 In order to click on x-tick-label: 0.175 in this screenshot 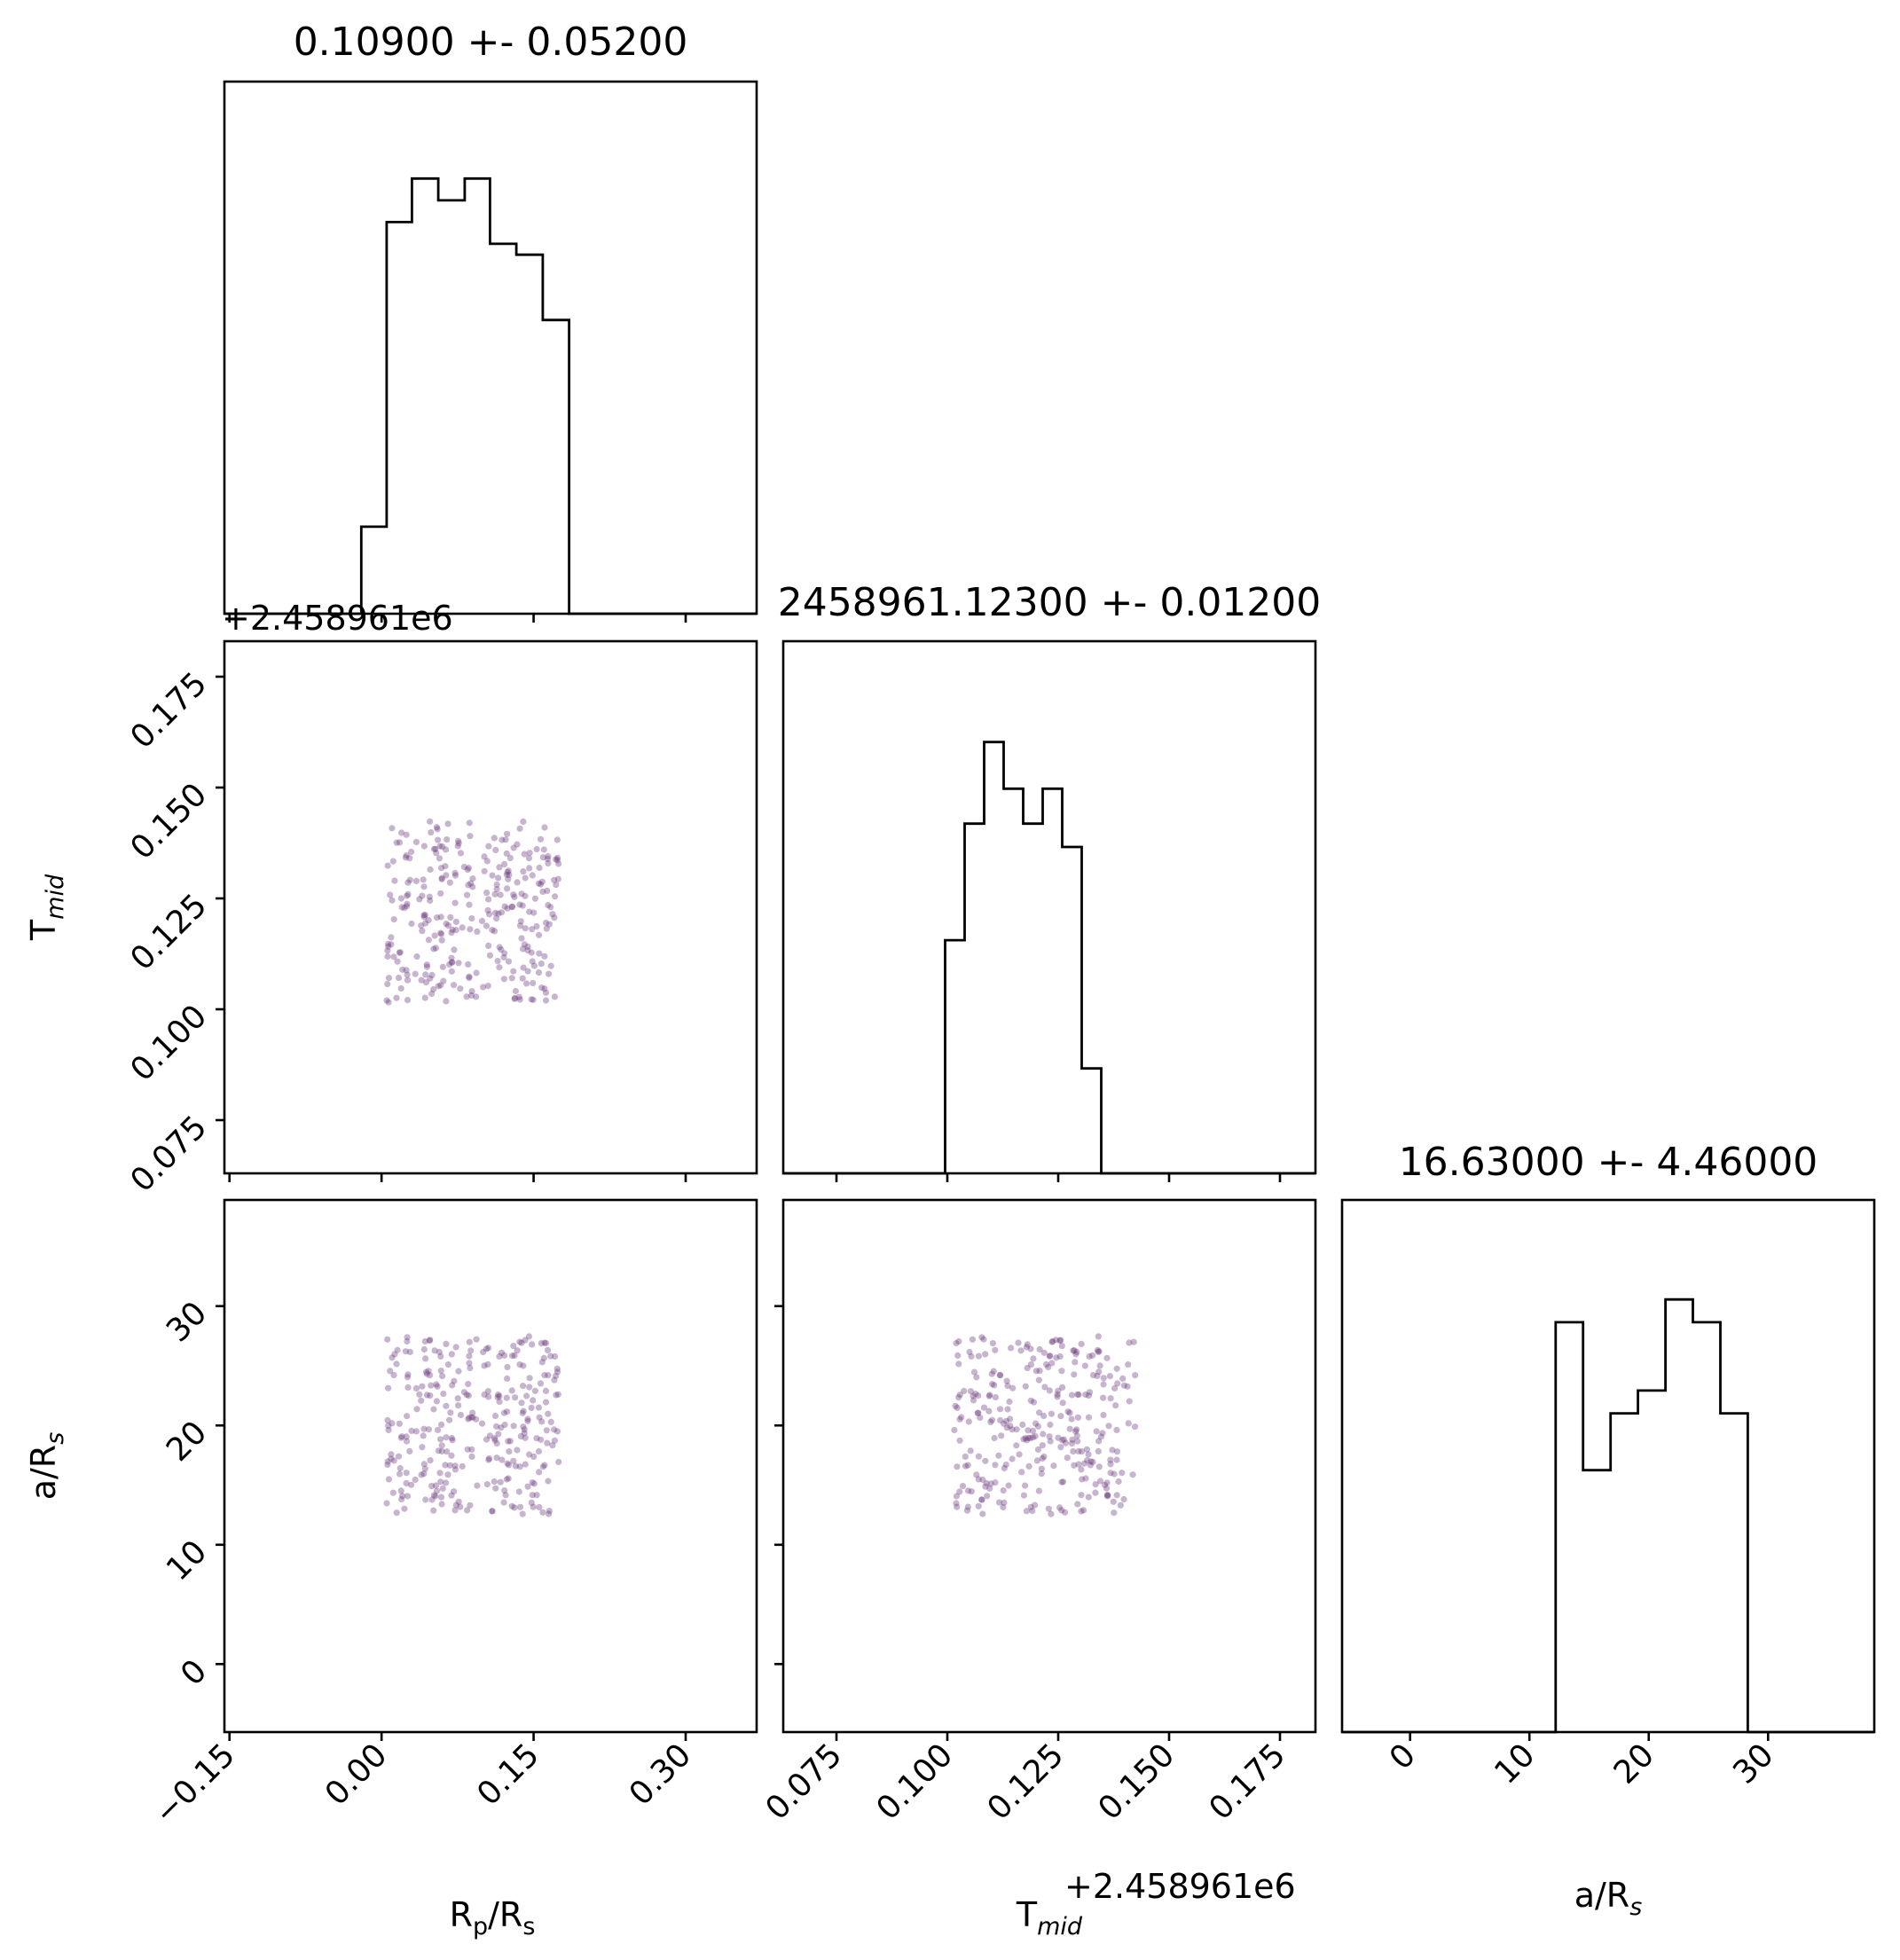, I will do `click(1247, 1782)`.